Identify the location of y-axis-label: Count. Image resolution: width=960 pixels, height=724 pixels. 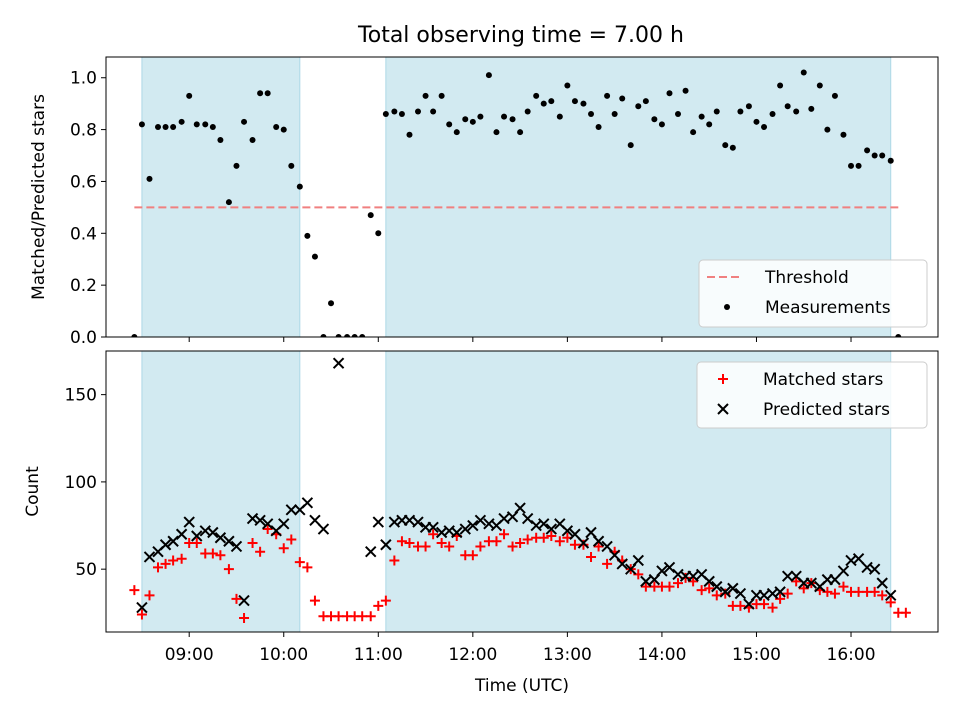
(33, 491).